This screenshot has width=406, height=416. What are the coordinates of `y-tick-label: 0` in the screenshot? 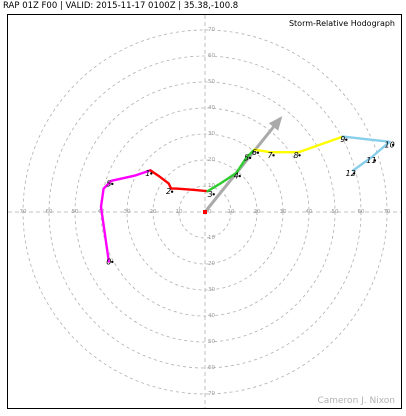 It's located at (210, 212).